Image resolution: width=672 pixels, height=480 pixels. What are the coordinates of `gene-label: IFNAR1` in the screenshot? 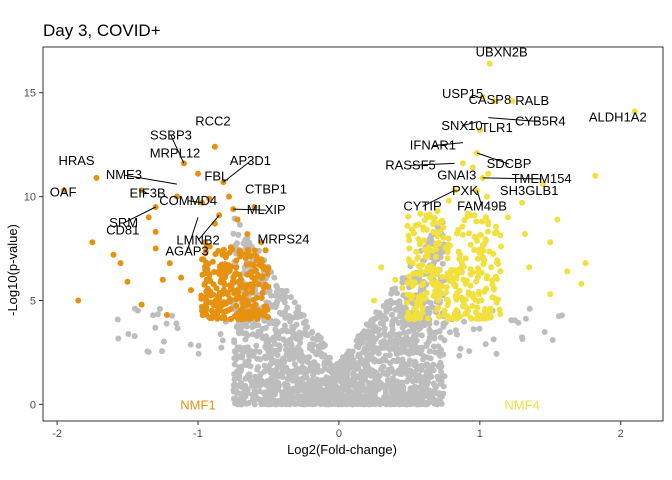 It's located at (433, 145).